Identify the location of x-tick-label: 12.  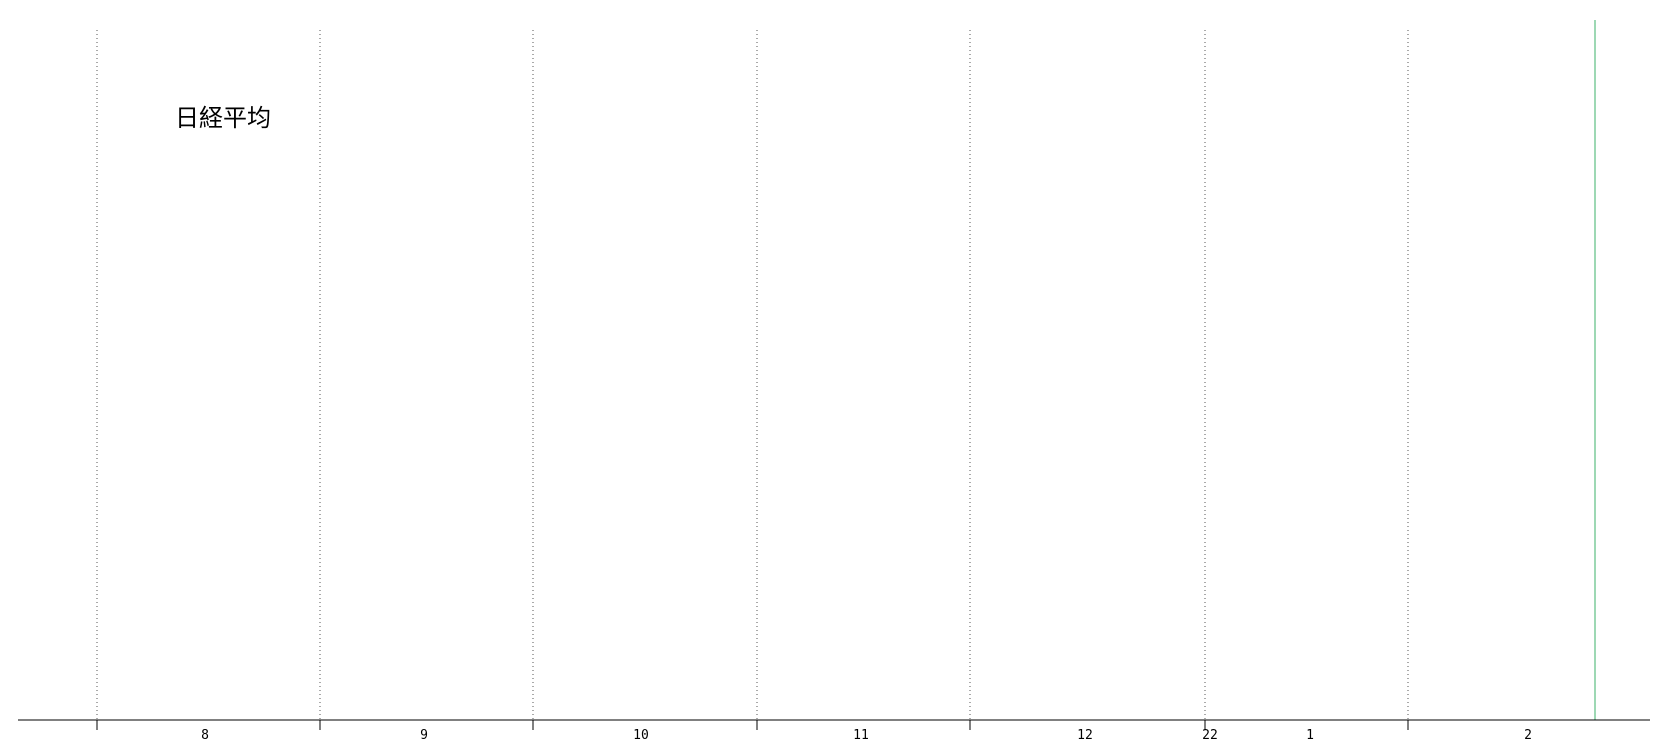
(1085, 735).